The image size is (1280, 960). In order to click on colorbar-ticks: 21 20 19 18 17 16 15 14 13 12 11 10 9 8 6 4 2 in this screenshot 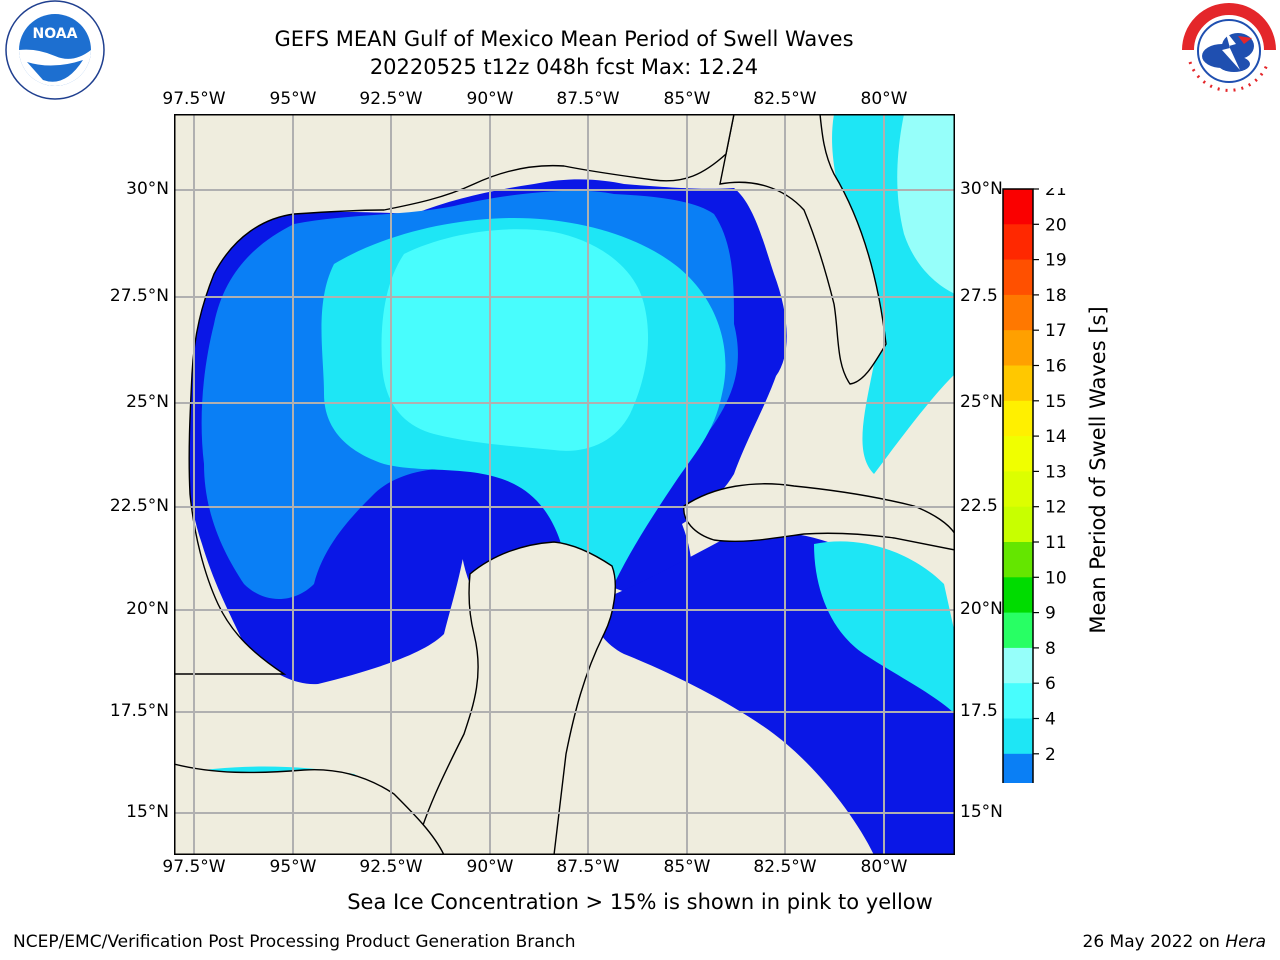, I will do `click(1050, 476)`.